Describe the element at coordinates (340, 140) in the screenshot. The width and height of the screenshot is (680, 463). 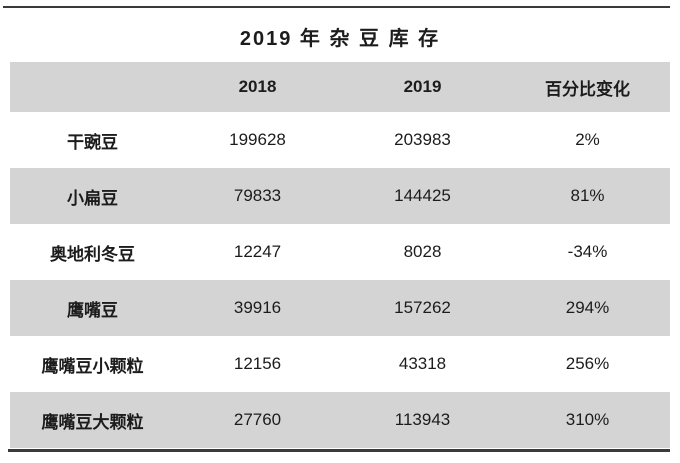
I see `table-row: 干豌豆 199628 203983 2%` at that location.